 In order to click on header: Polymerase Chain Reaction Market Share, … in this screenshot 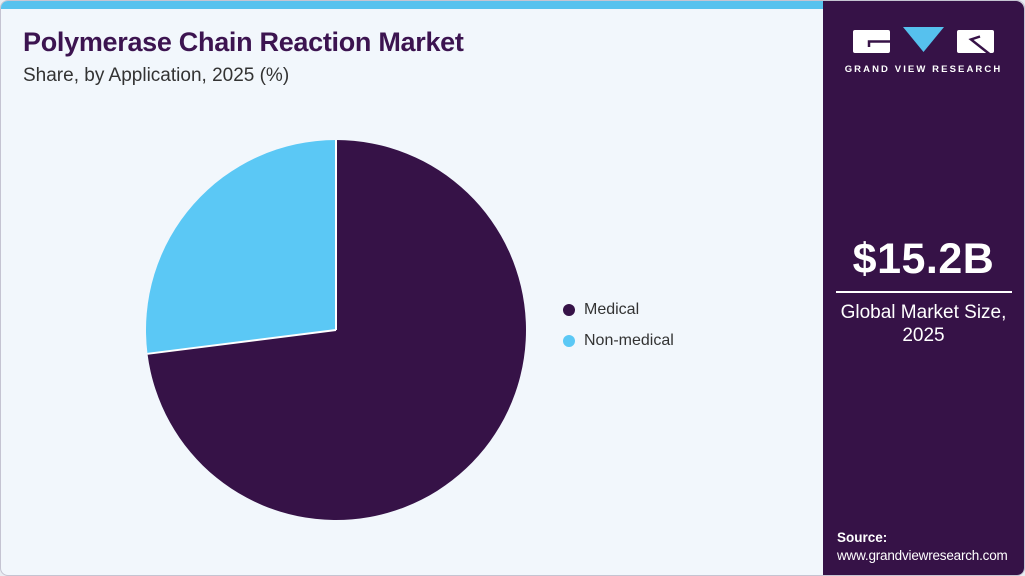, I will do `click(243, 57)`.